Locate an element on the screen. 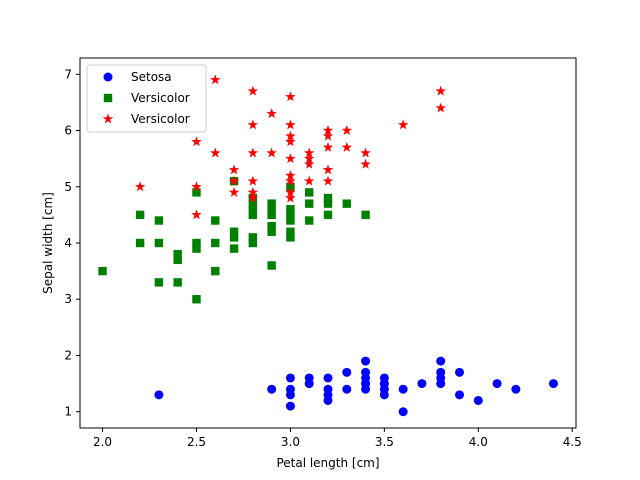 The width and height of the screenshot is (640, 480). legend: Setosa Versicolor Versicolor is located at coordinates (146, 98).